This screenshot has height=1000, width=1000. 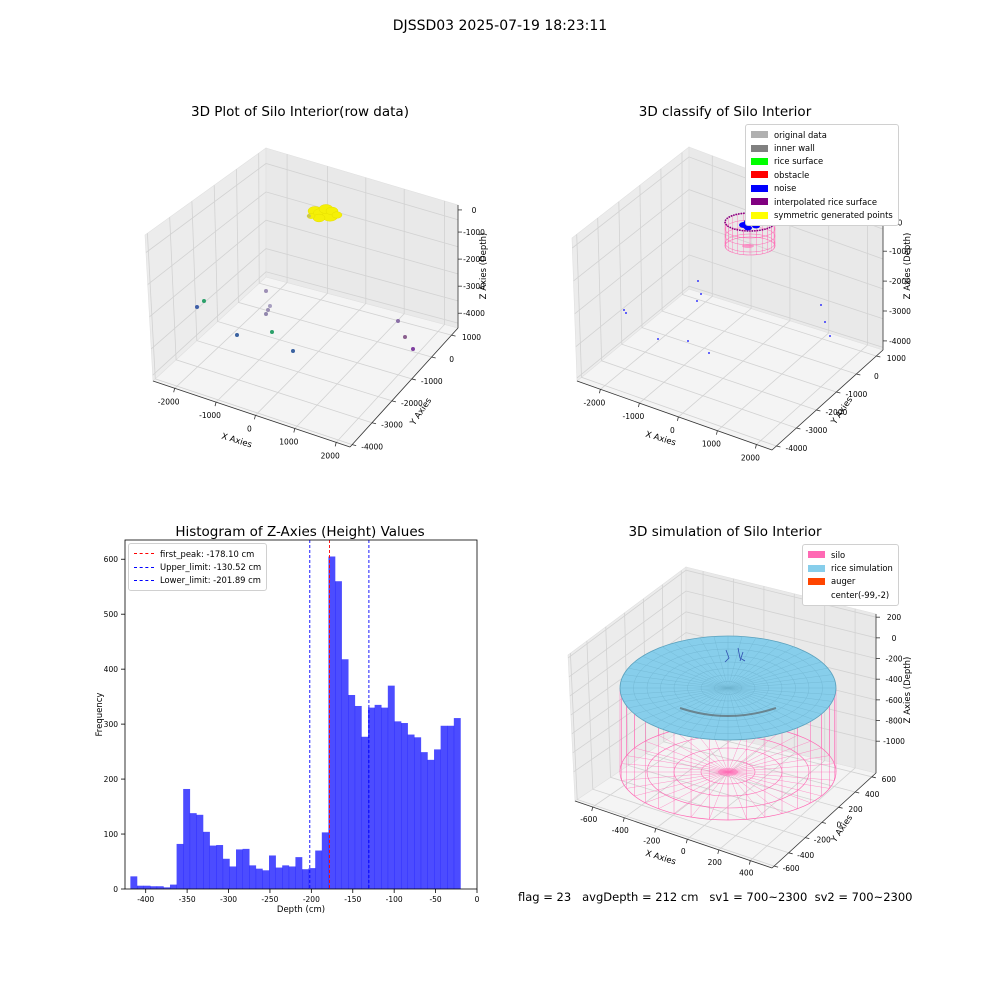 What do you see at coordinates (791, 868) in the screenshot?
I see `panel4-y-tick-label: -600` at bounding box center [791, 868].